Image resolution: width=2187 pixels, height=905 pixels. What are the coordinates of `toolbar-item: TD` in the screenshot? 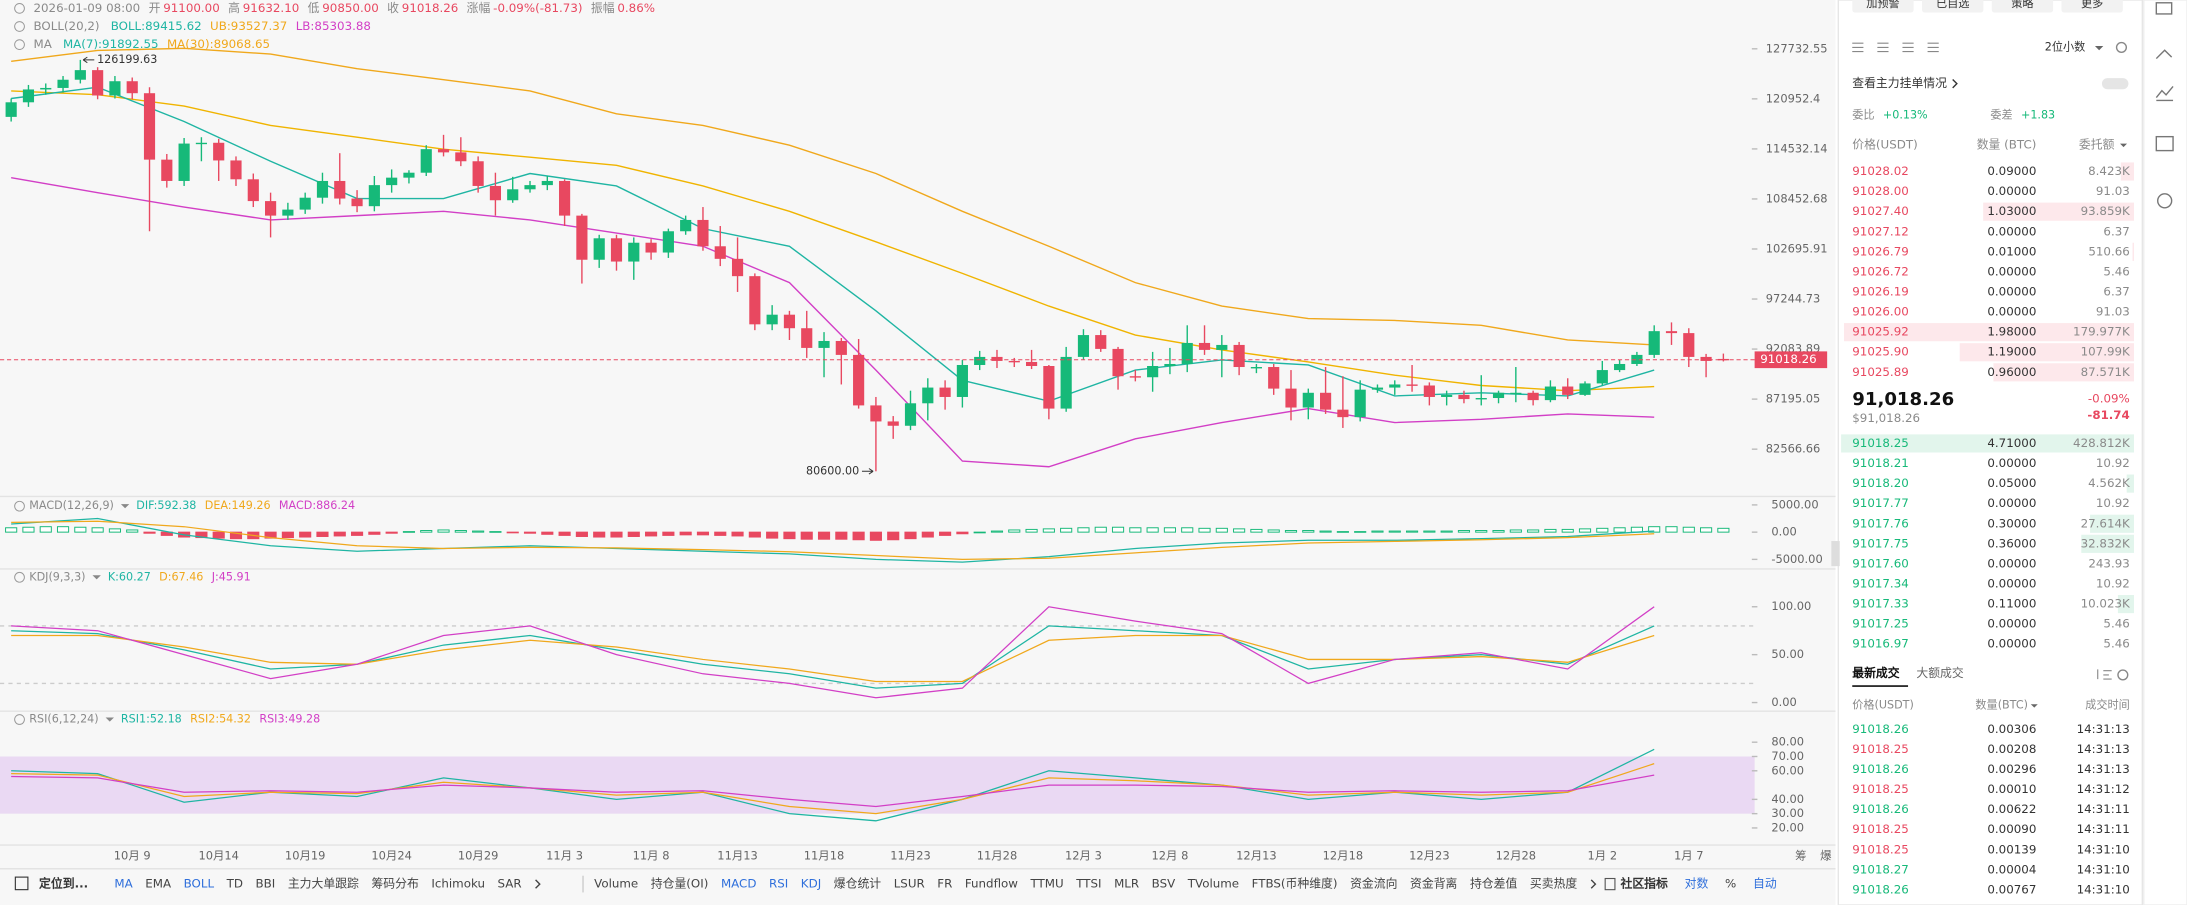 It's located at (234, 884).